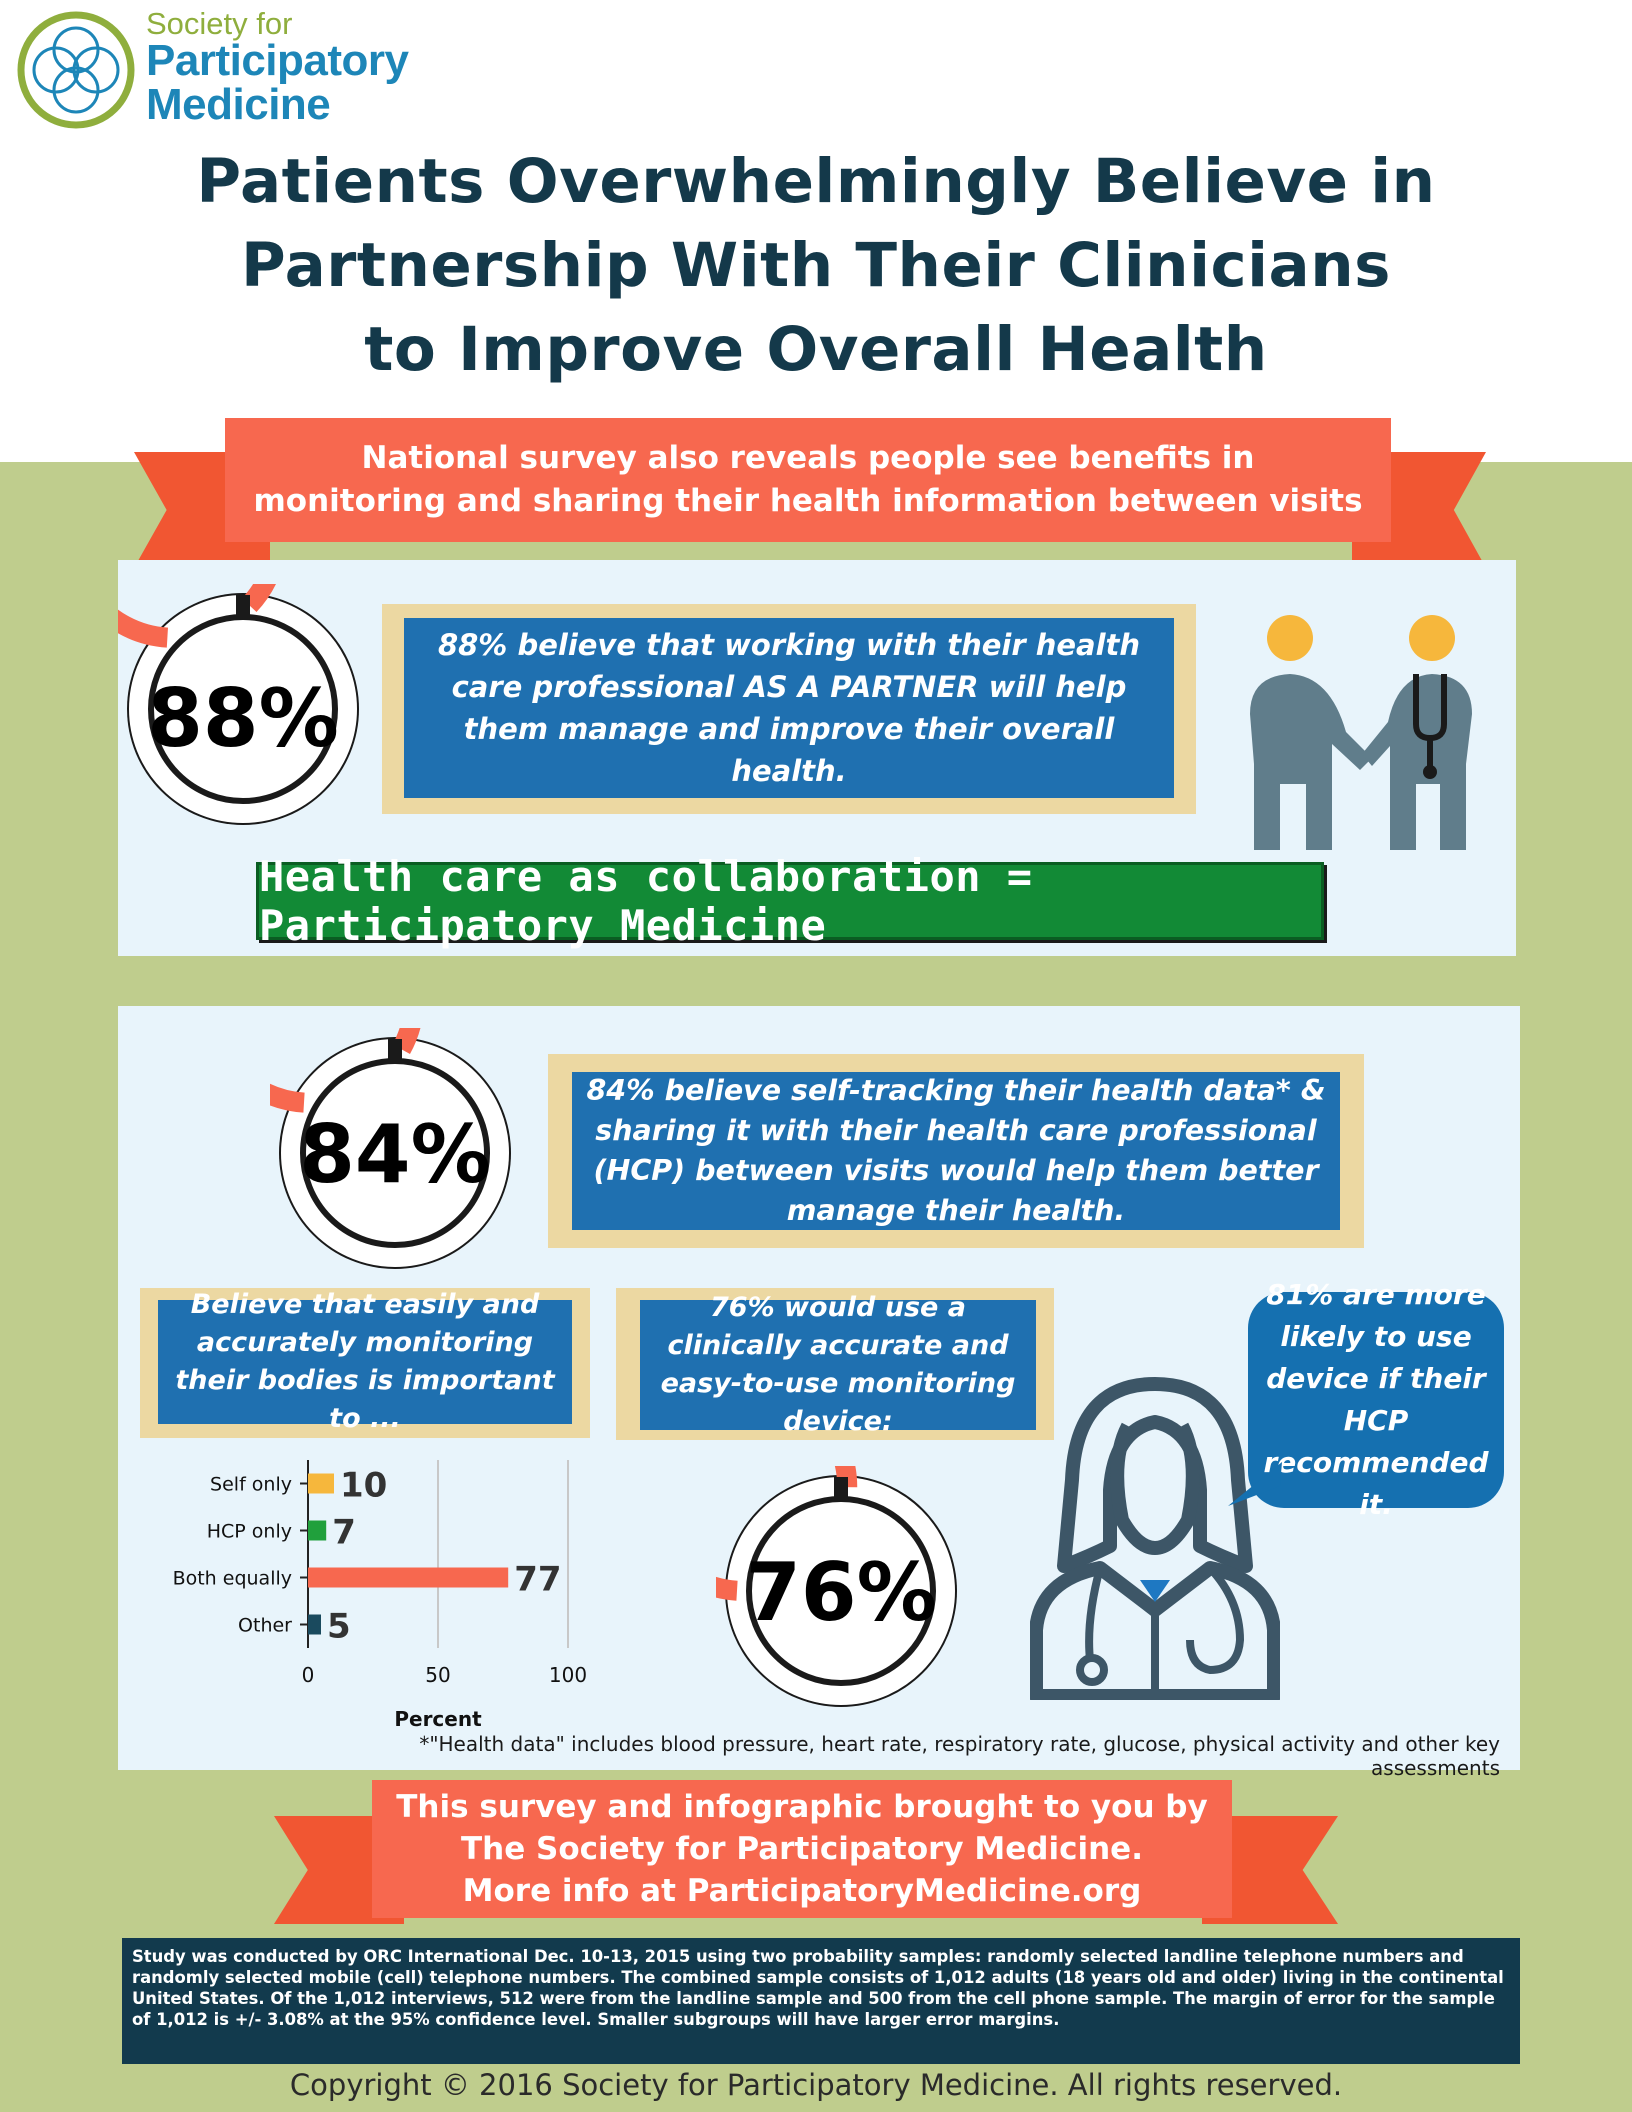  What do you see at coordinates (816, 349) in the screenshot?
I see `title-line-3: to Improve Overall Health` at bounding box center [816, 349].